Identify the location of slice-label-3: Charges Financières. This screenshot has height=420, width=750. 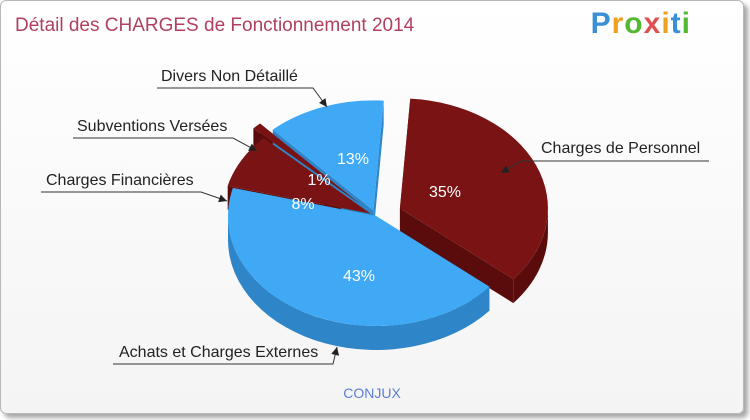
(120, 180).